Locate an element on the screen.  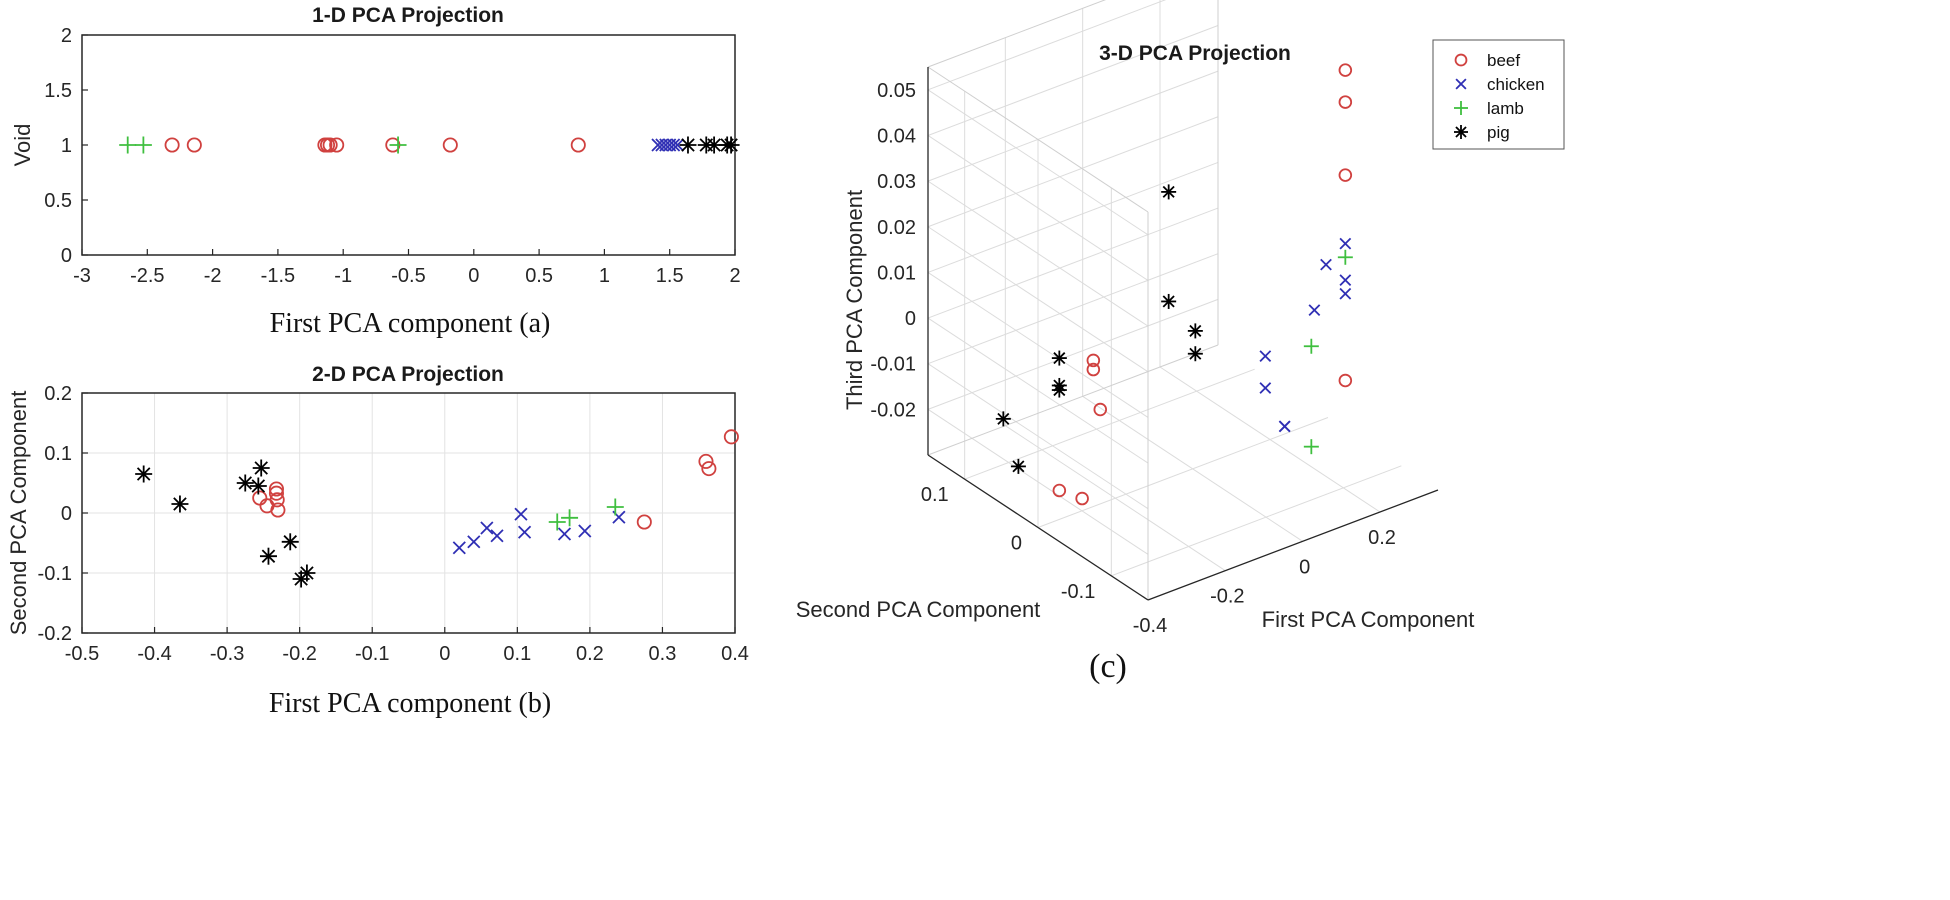
x-tick-label: -1 is located at coordinates (343, 276).